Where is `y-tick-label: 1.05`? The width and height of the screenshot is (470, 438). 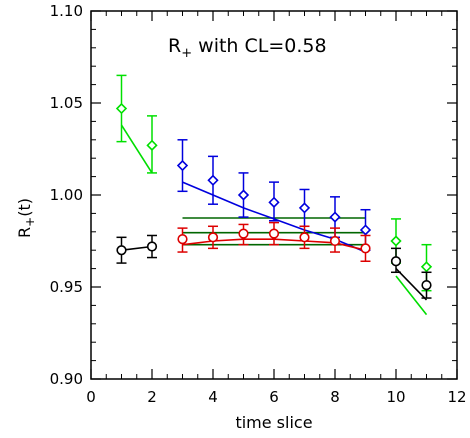
y-tick-label: 1.05 is located at coordinates (66, 103).